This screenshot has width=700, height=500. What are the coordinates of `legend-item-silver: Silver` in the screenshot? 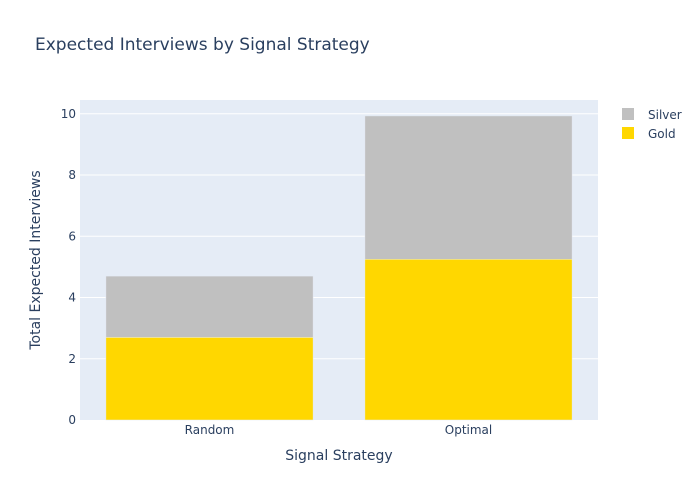 It's located at (652, 115).